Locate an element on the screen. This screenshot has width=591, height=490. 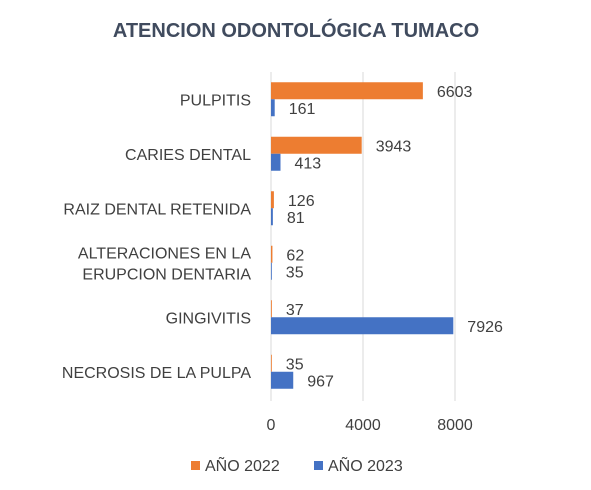
legend-label: AÑO 2023 is located at coordinates (365, 465).